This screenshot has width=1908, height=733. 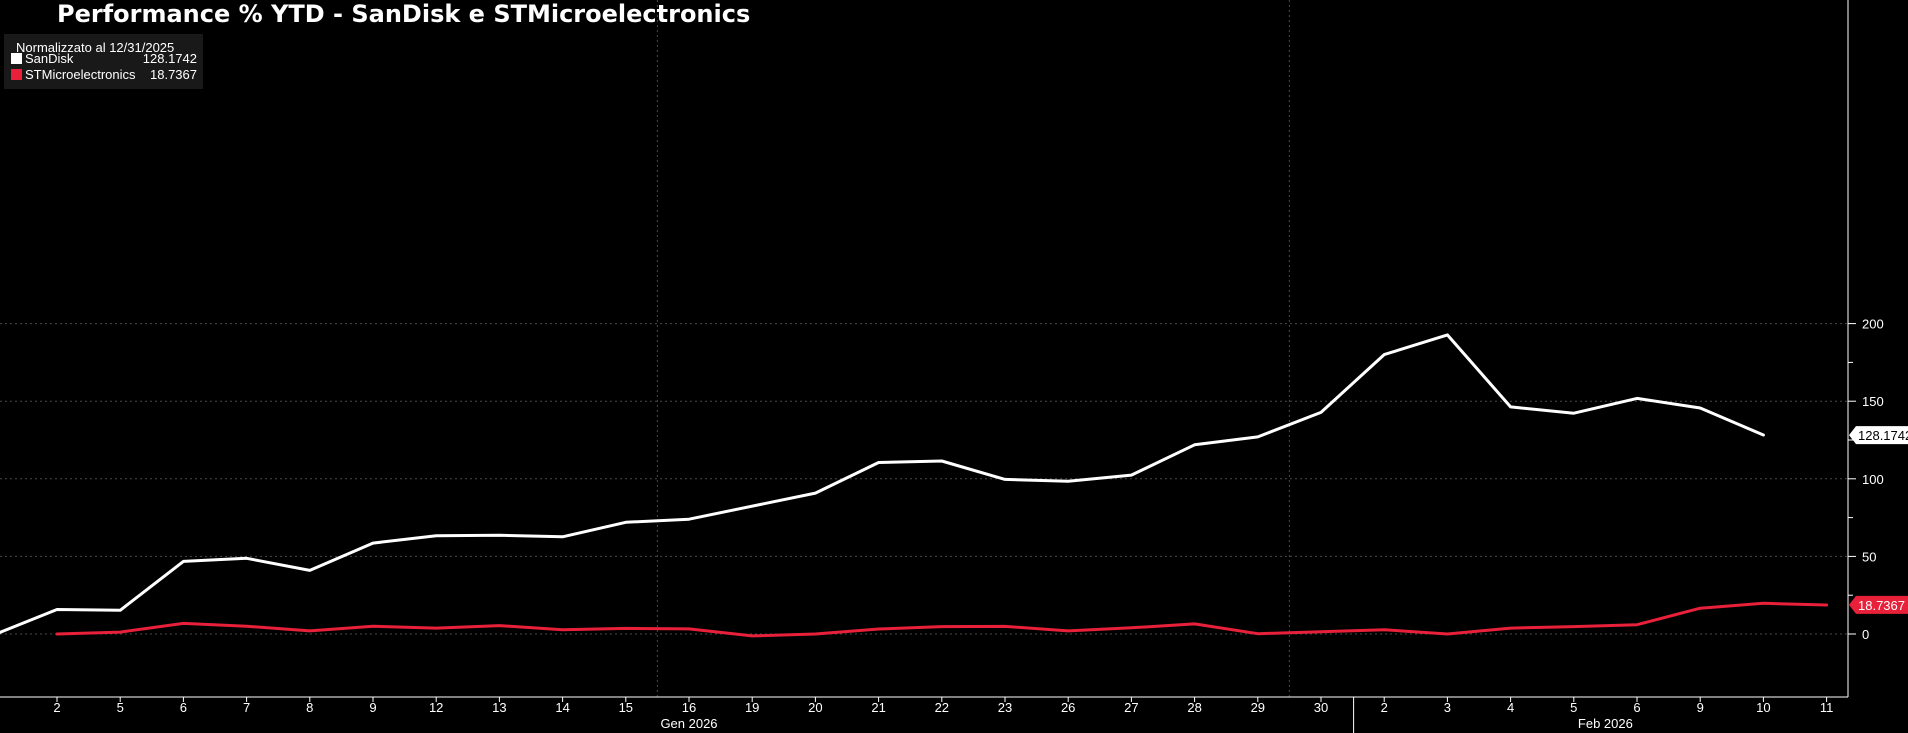 I want to click on legend-note: Normalizzato al 12/31/2025, so click(x=95, y=47).